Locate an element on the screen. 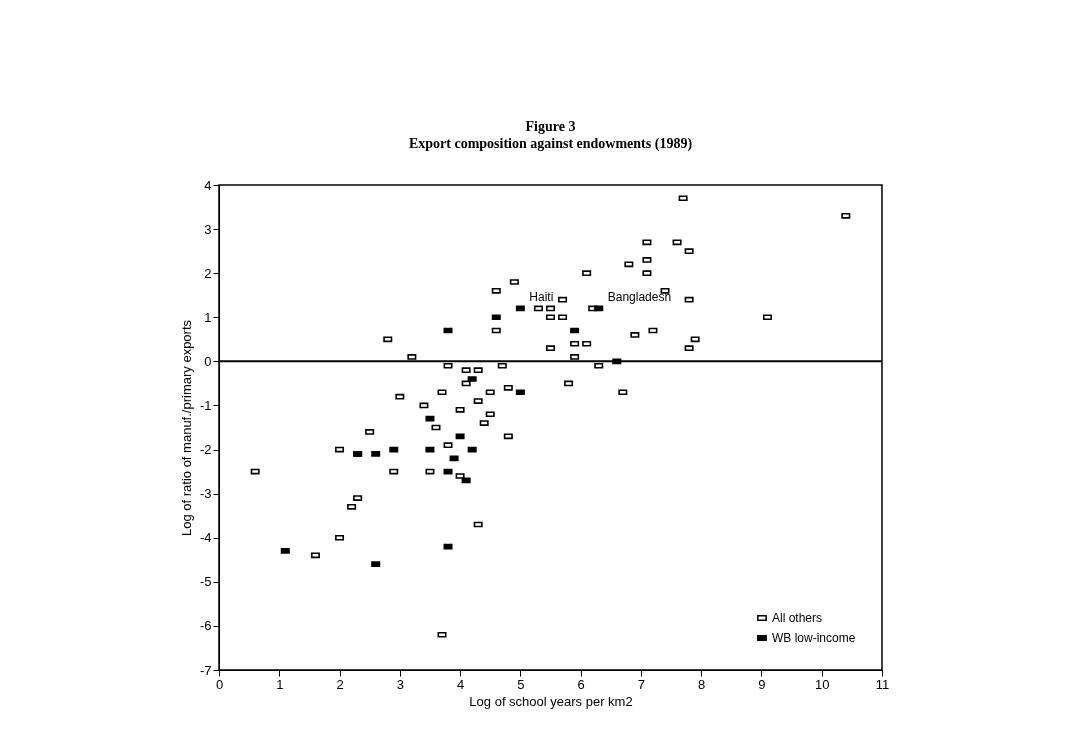 The image size is (1084, 736). y-tick-label: -6 is located at coordinates (205, 626).